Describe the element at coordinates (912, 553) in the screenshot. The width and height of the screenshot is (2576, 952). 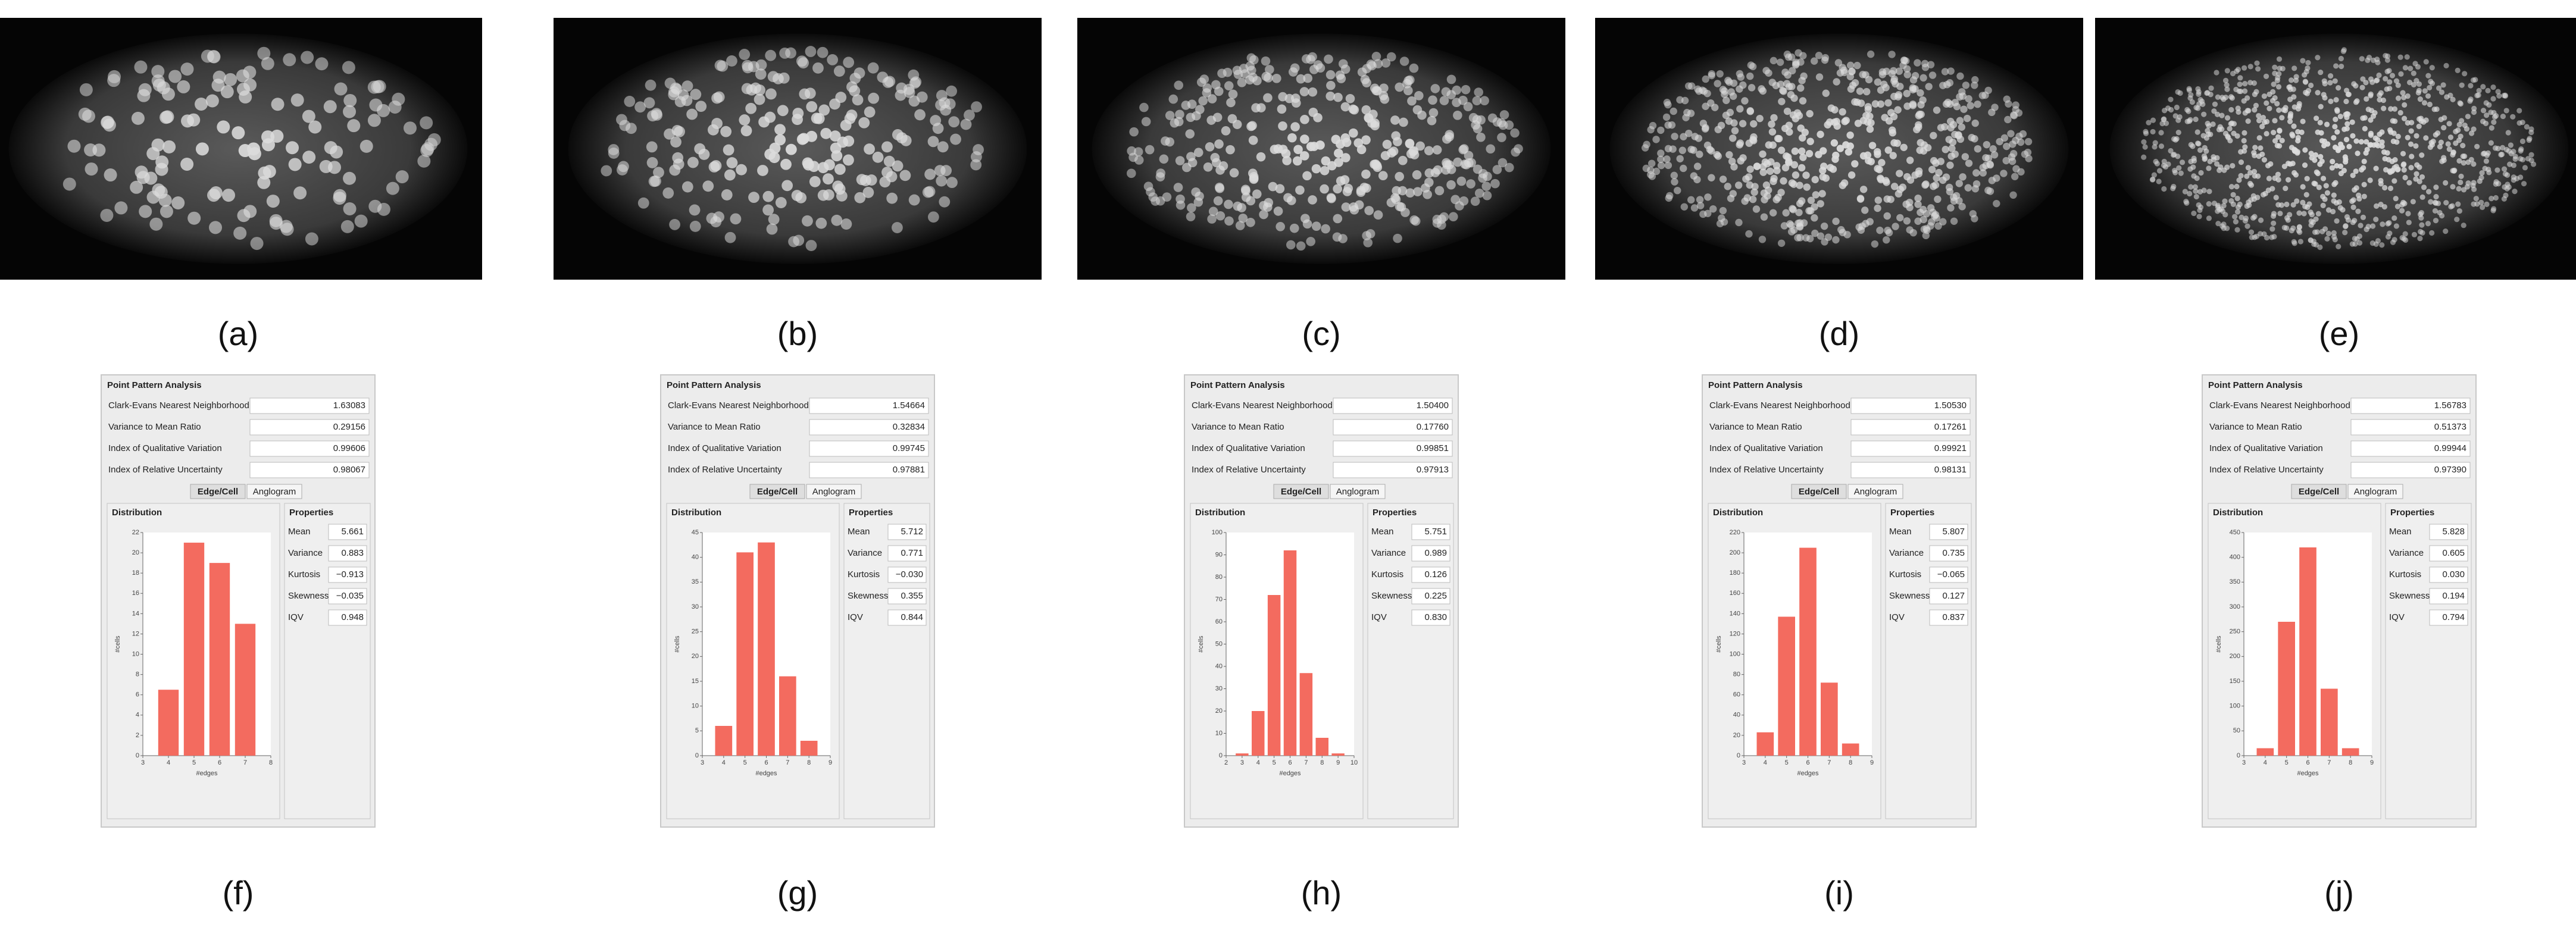
I see `property-value: 0.771` at that location.